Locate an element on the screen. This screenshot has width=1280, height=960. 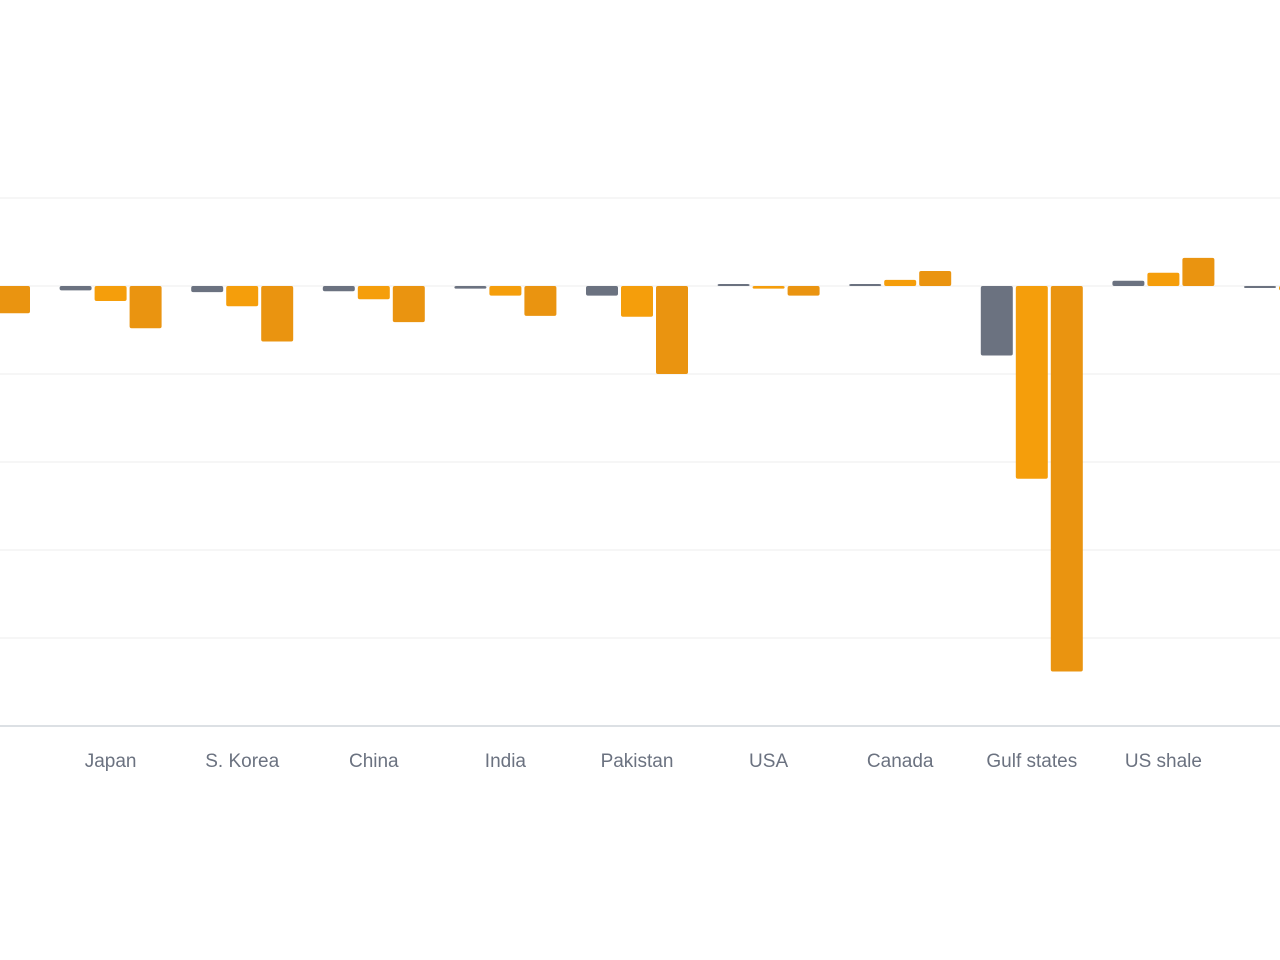
x-tick-label: US shale is located at coordinates (1163, 761).